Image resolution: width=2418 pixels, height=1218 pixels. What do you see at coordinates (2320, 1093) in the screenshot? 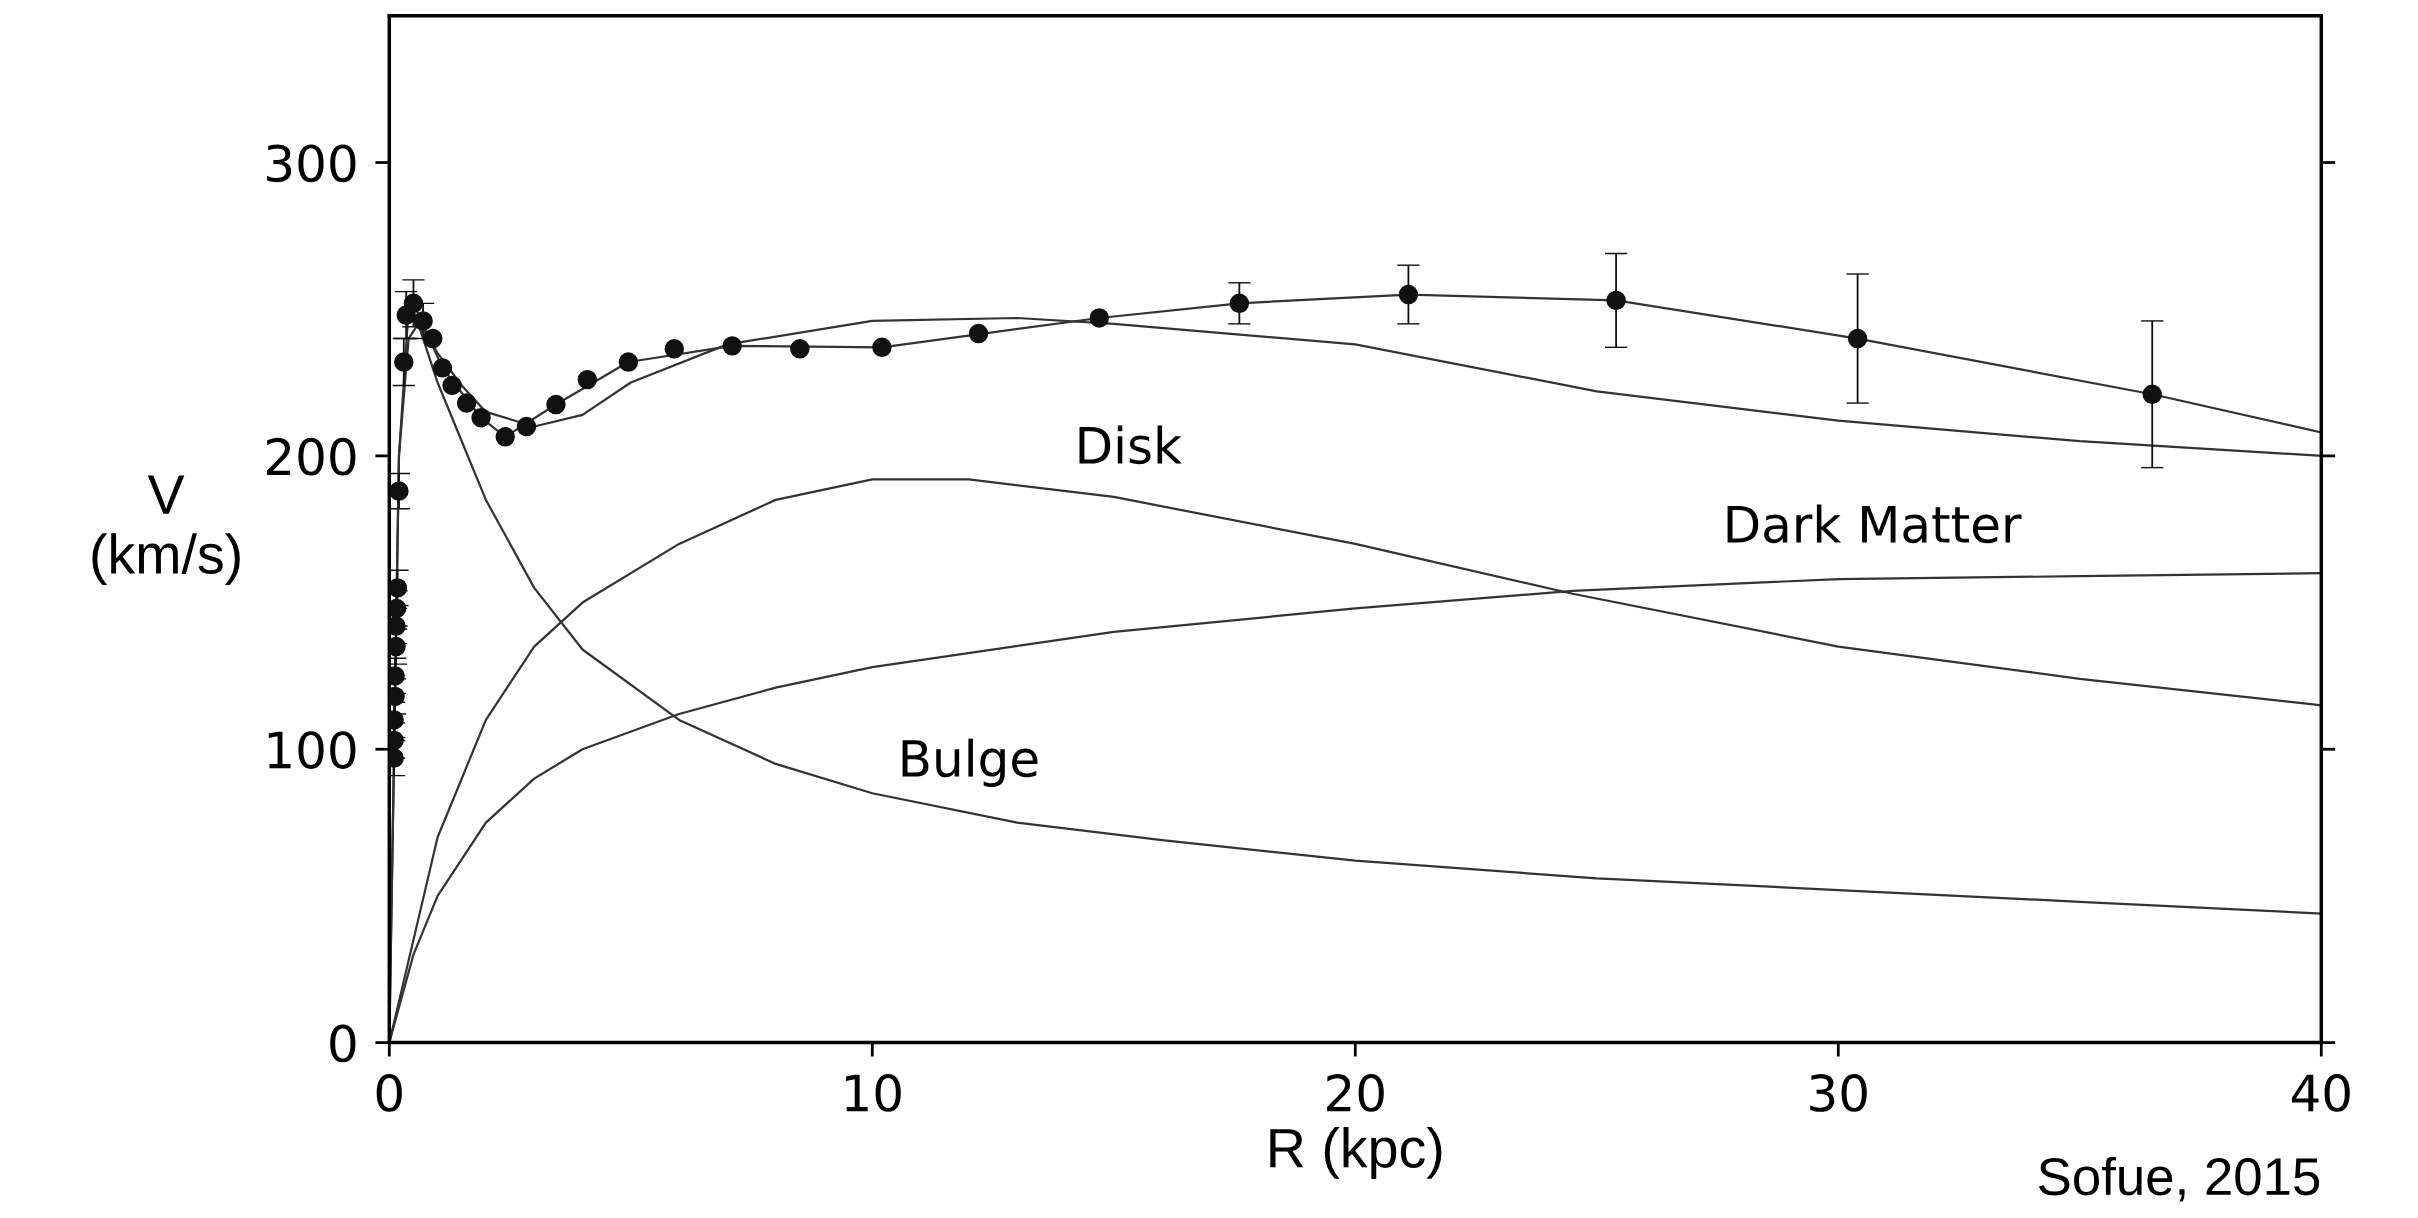
I see `x-tick-label: 40` at bounding box center [2320, 1093].